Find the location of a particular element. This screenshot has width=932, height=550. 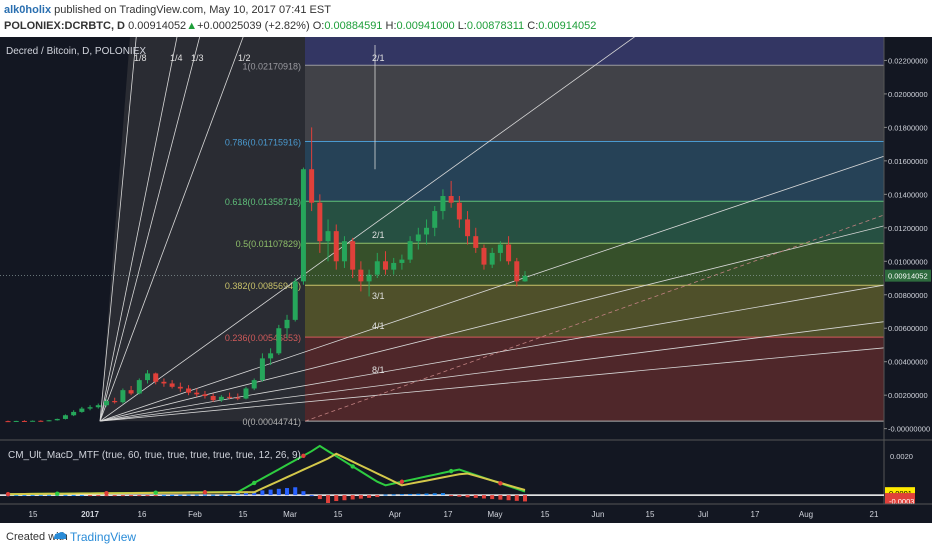

macd-value-tag is located at coordinates (900, 501).